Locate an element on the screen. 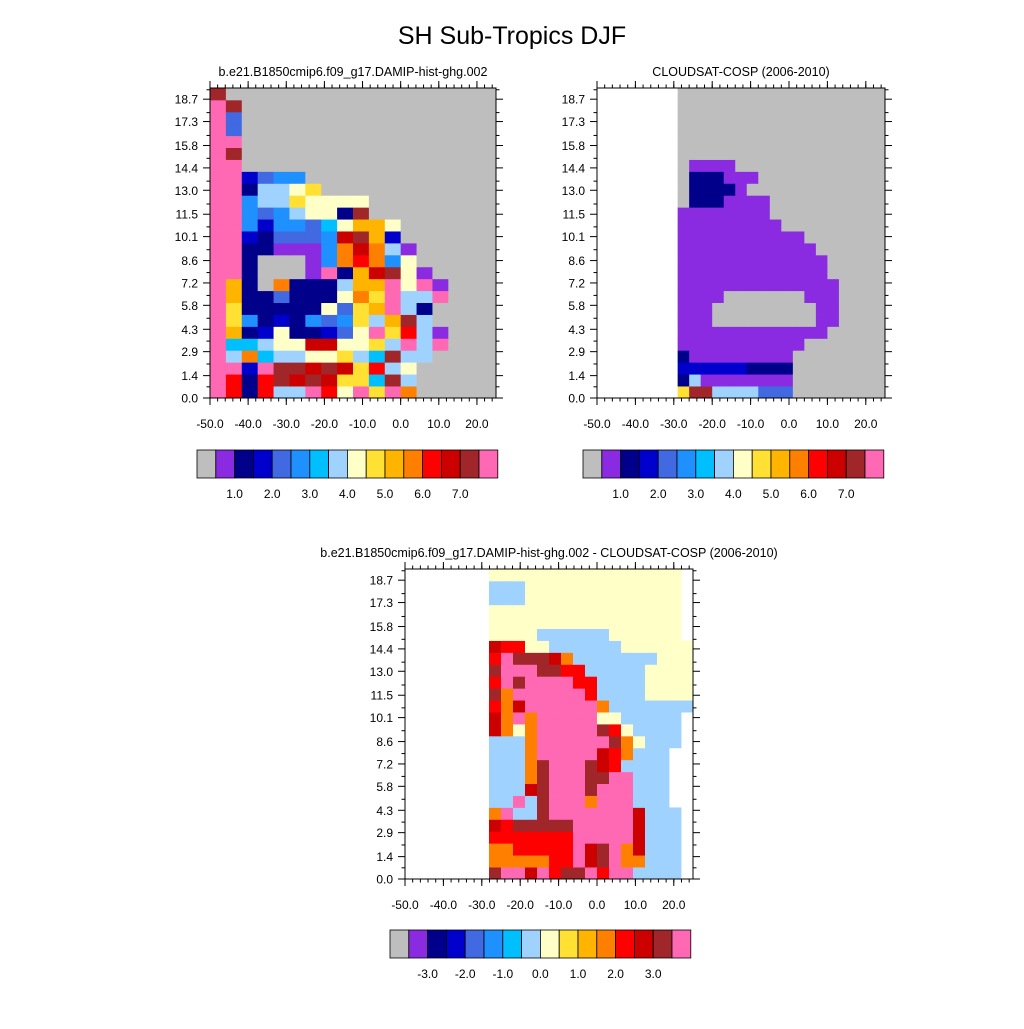  x-tick-label: 0.0 is located at coordinates (789, 424).